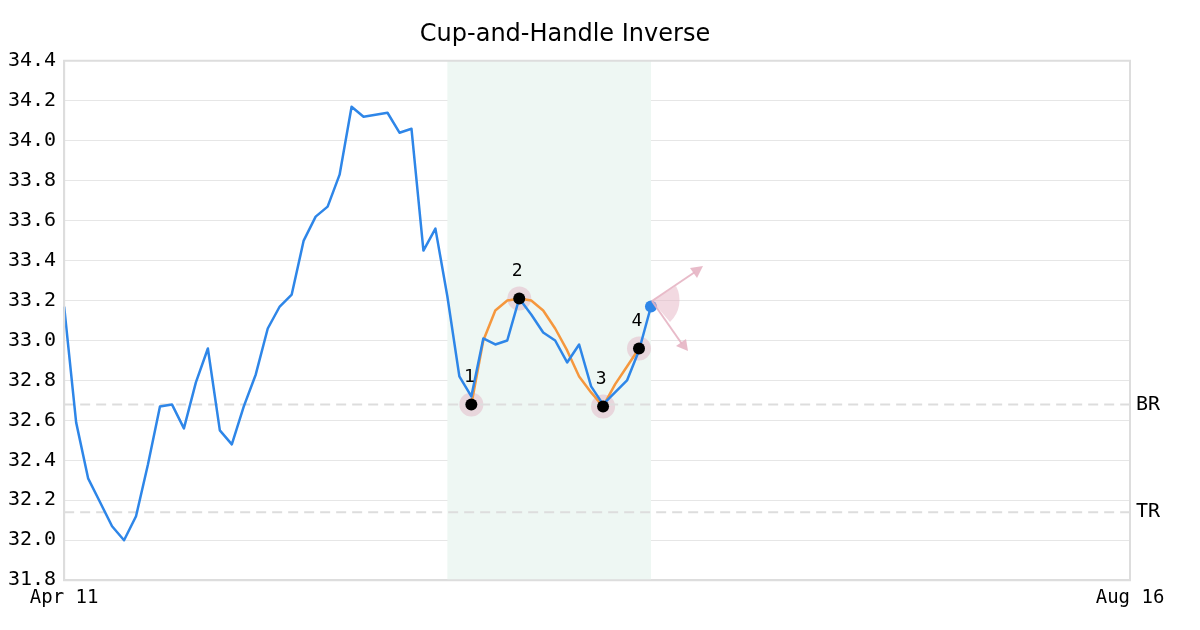 This screenshot has width=1200, height=630. Describe the element at coordinates (32, 178) in the screenshot. I see `y-tick-label: 33.8` at that location.